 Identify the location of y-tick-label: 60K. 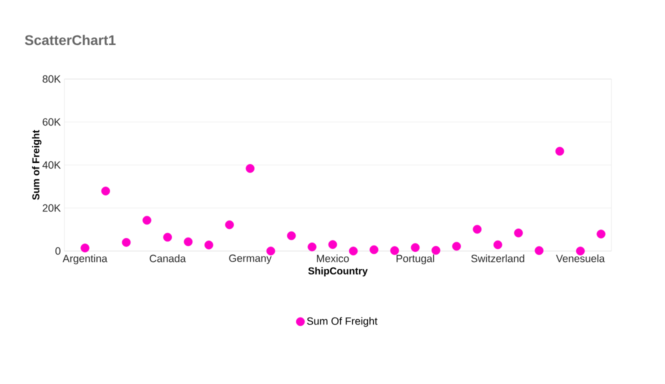
(51, 122).